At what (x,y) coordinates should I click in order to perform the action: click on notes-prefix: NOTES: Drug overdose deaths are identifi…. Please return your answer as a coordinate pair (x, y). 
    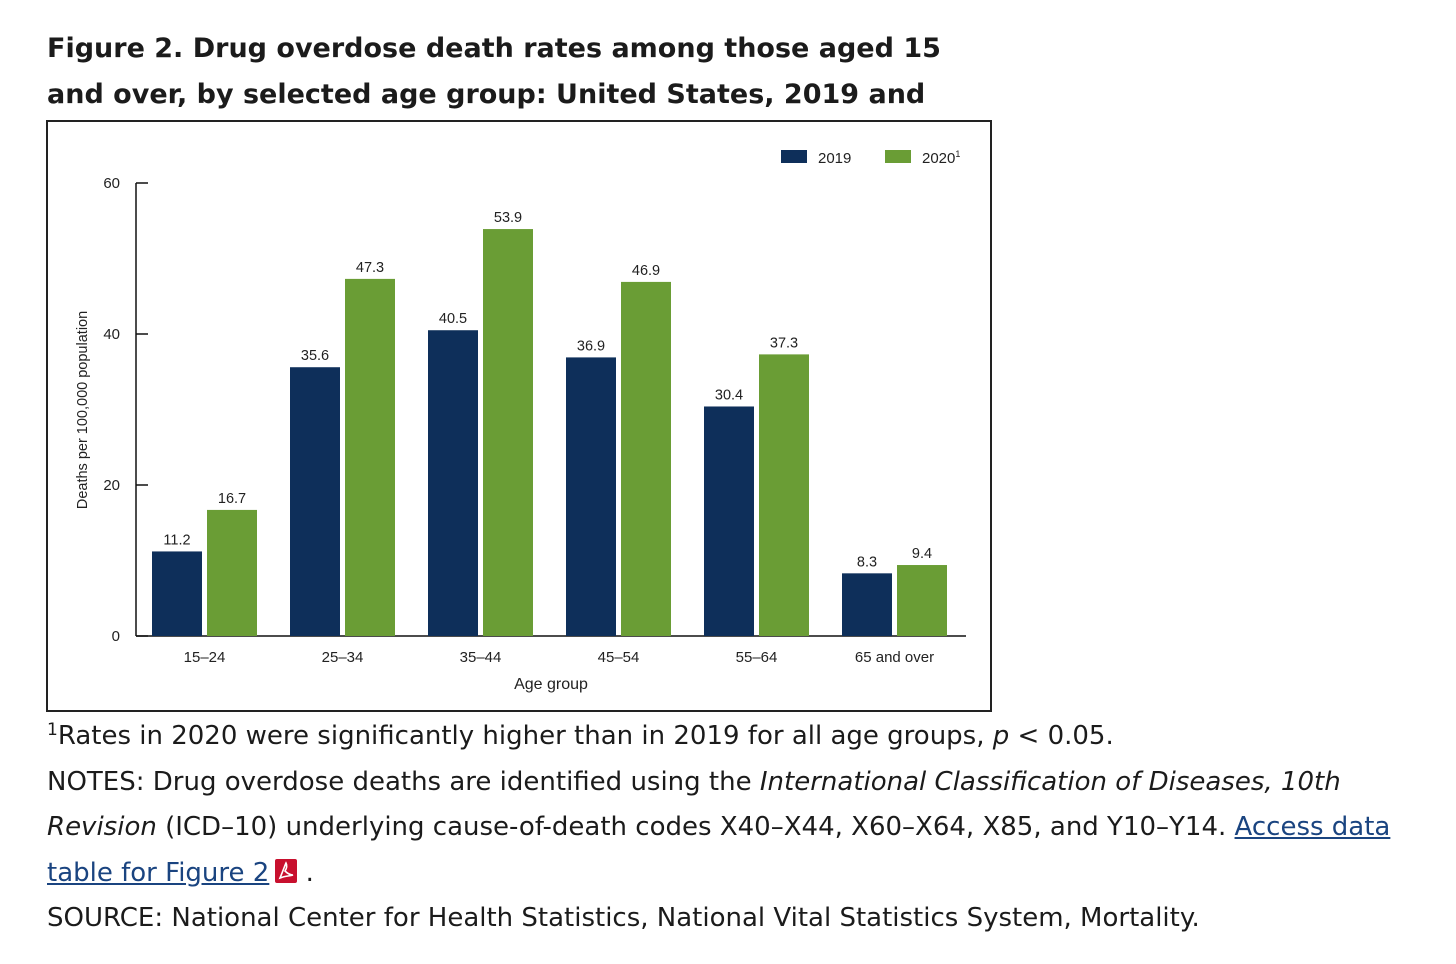
    Looking at the image, I should click on (403, 781).